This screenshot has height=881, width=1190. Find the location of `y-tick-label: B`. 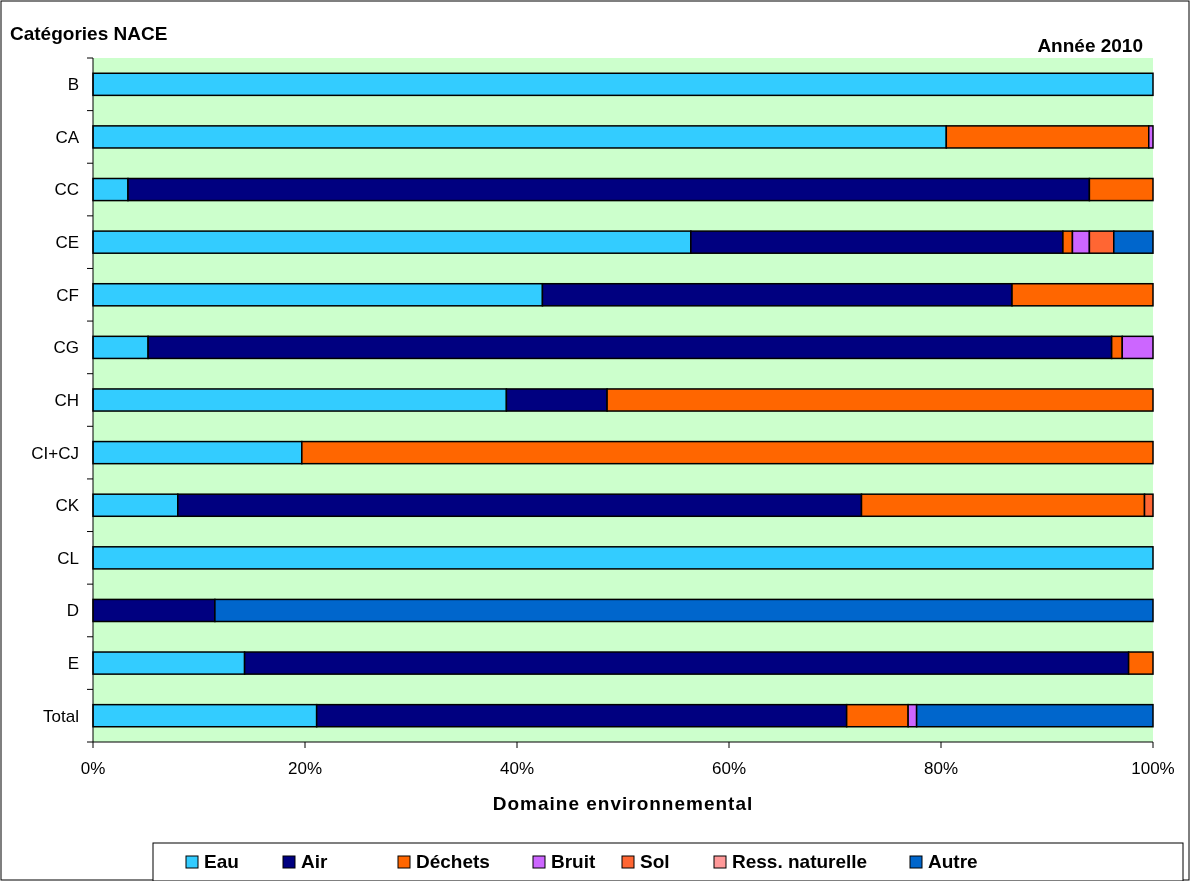

y-tick-label: B is located at coordinates (73, 85).